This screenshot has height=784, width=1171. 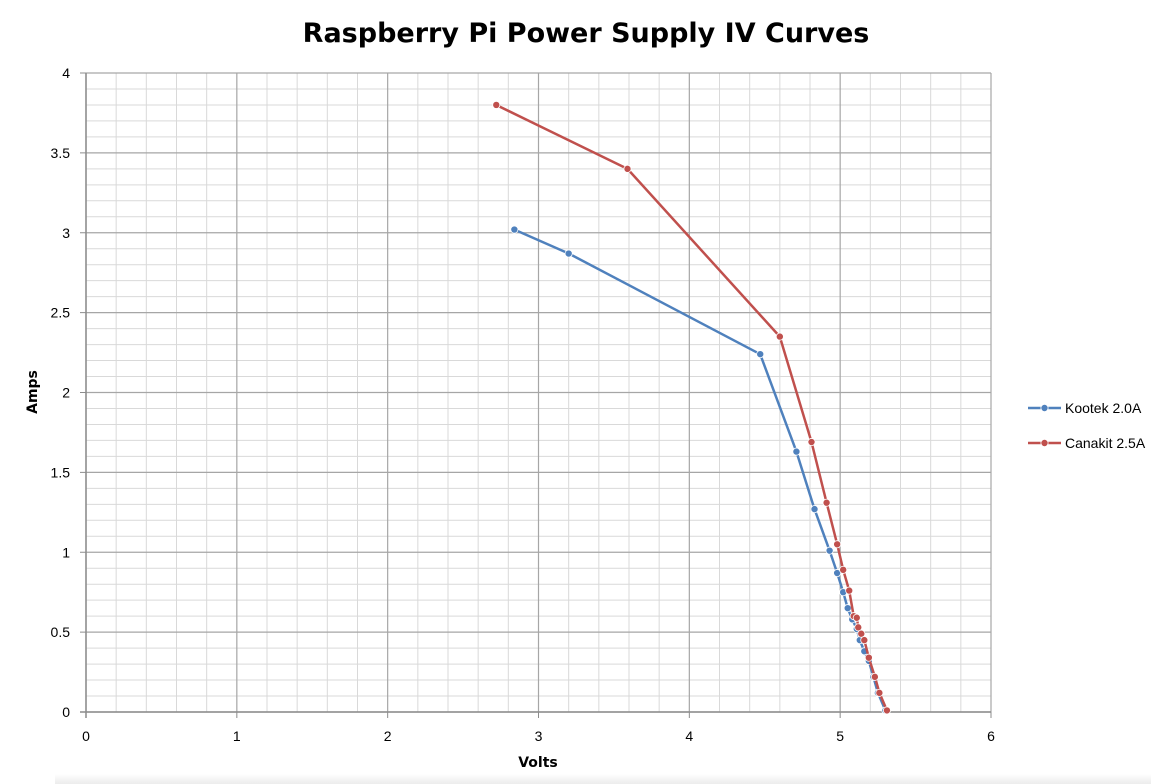 What do you see at coordinates (66, 233) in the screenshot?
I see `y-tick-label: 3` at bounding box center [66, 233].